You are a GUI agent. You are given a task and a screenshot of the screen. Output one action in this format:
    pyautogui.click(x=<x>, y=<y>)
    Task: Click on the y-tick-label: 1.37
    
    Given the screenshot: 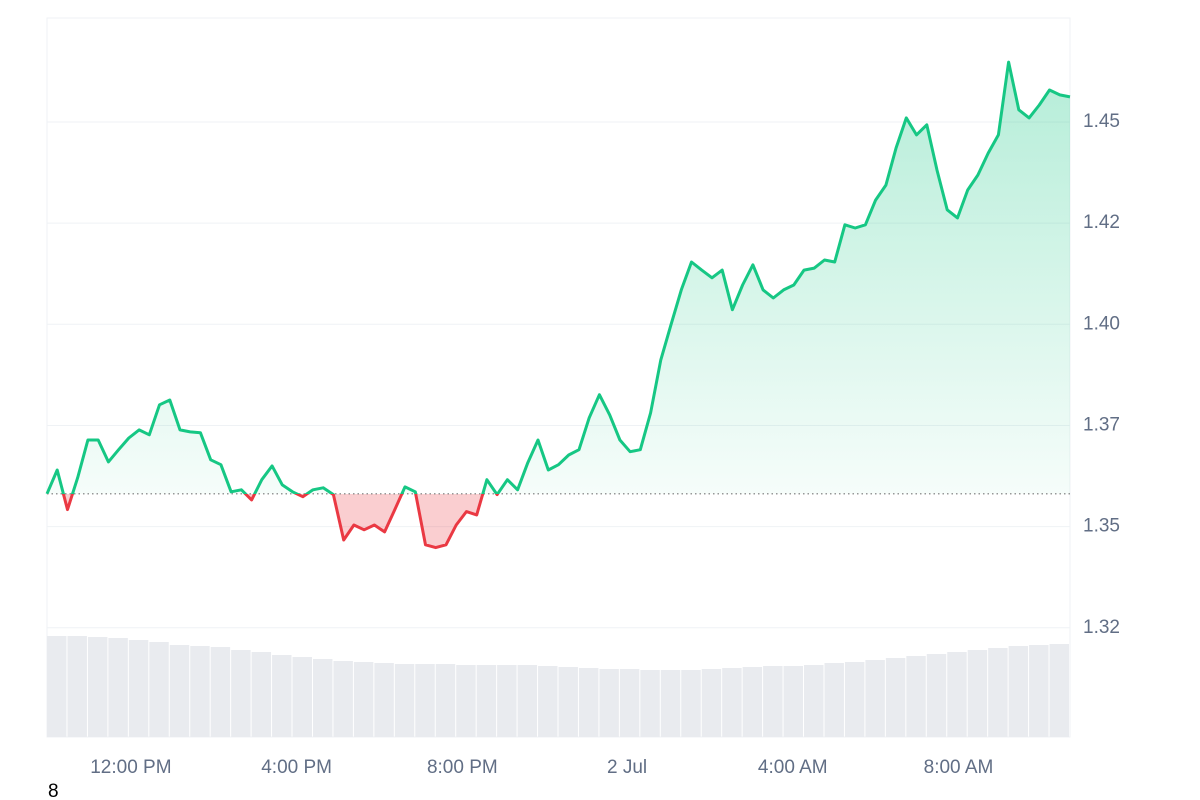 What is the action you would take?
    pyautogui.click(x=1101, y=424)
    